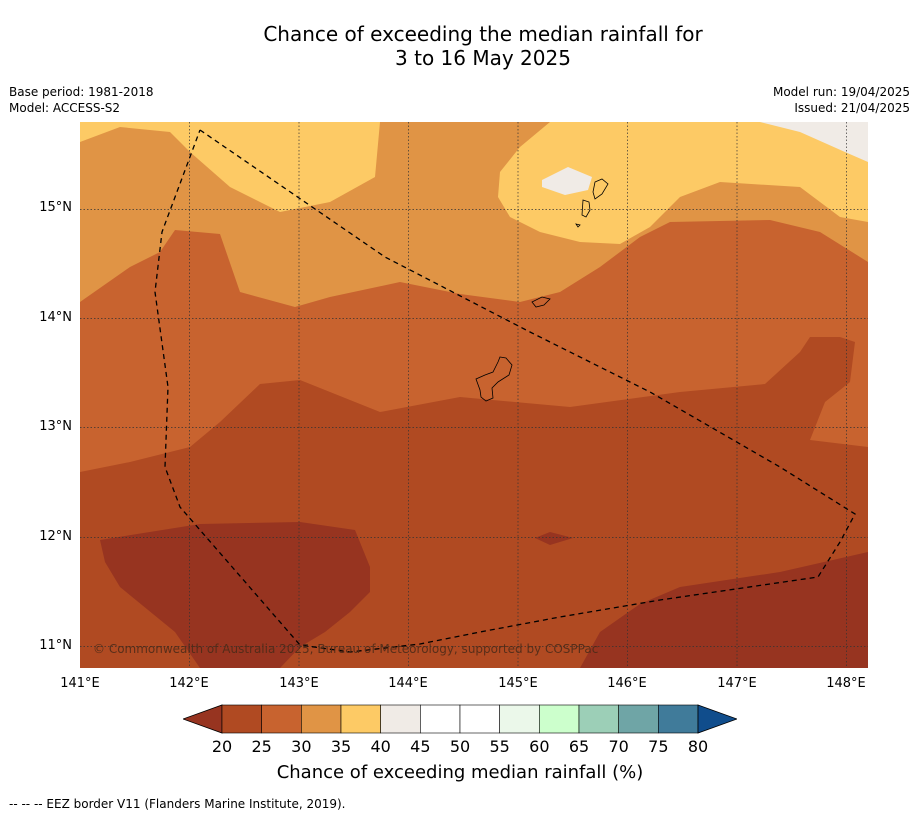 The width and height of the screenshot is (919, 816). What do you see at coordinates (579, 746) in the screenshot?
I see `colorbar-tick-label: 65` at bounding box center [579, 746].